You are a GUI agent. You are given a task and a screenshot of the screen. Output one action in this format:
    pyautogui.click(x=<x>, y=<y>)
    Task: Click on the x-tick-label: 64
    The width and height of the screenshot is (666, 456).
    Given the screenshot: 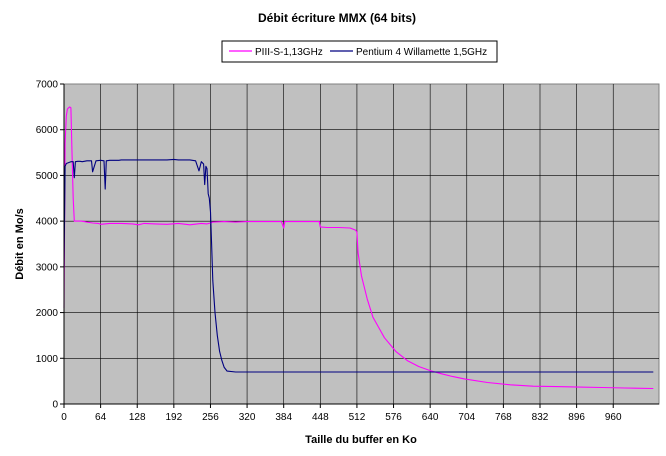 What is the action you would take?
    pyautogui.click(x=101, y=417)
    